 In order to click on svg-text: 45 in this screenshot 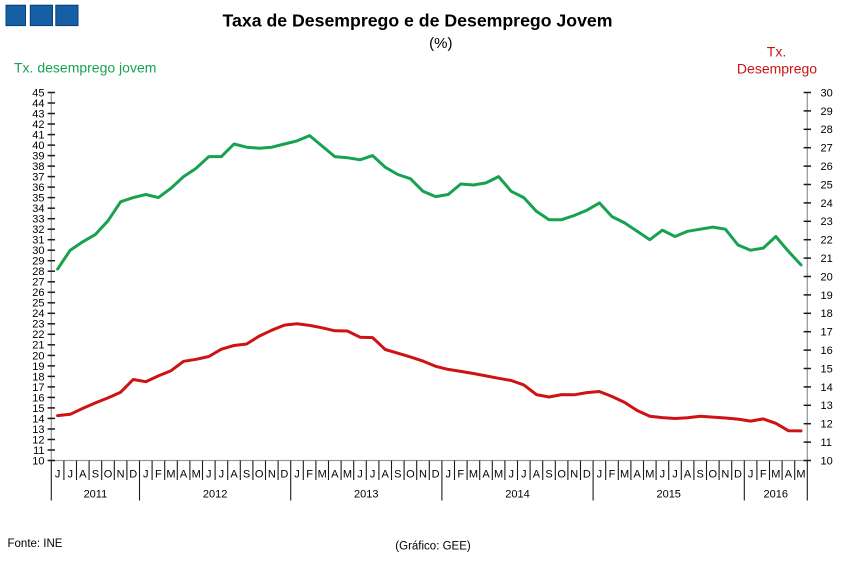, I will do `click(38, 93)`.